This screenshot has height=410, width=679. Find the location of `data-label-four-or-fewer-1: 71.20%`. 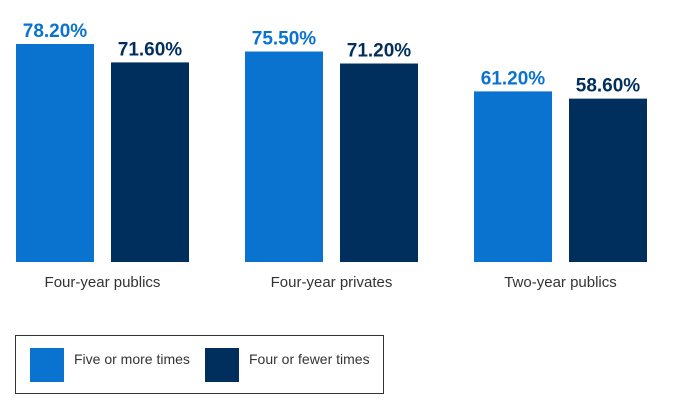

data-label-four-or-fewer-1: 71.20% is located at coordinates (379, 51).